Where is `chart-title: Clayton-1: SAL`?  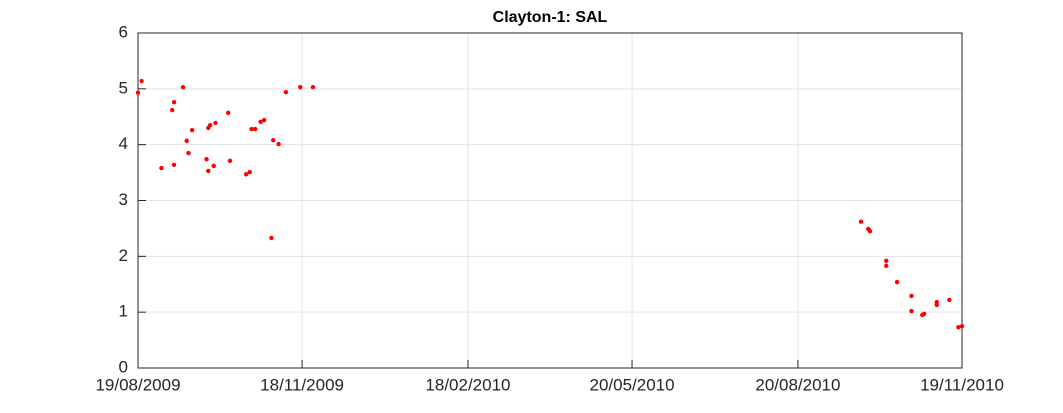
chart-title: Clayton-1: SAL is located at coordinates (550, 17).